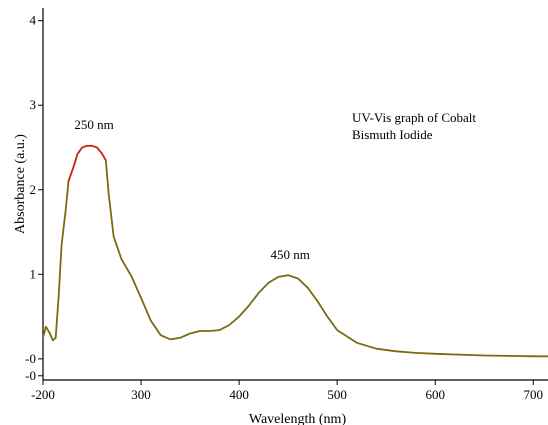  I want to click on y-axis-title: Absorbance (a.u.), so click(20, 184).